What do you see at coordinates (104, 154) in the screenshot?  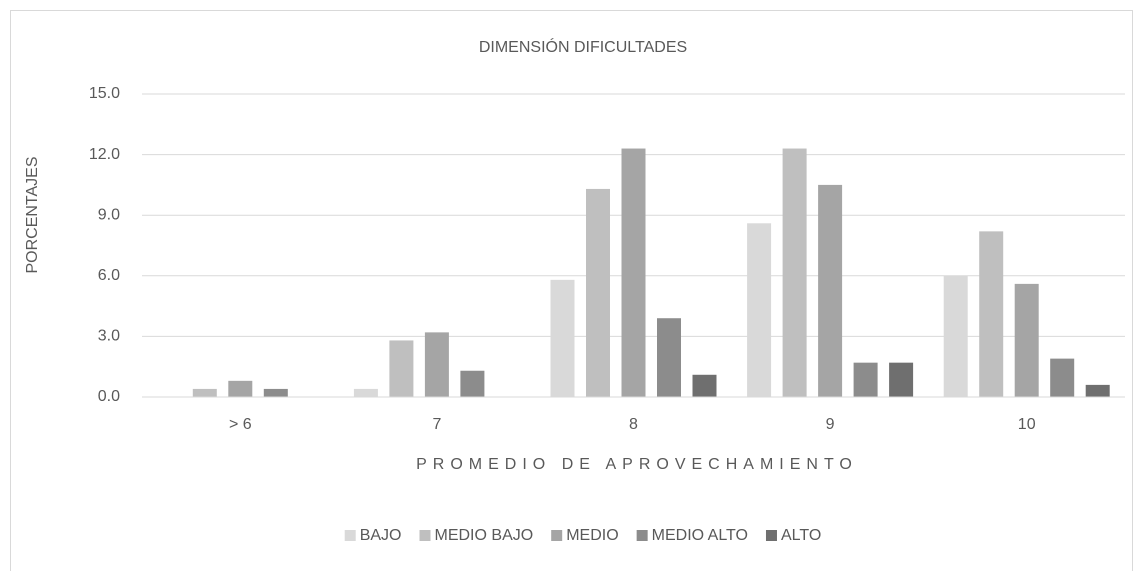 I see `y-tick-label: 12.0` at bounding box center [104, 154].